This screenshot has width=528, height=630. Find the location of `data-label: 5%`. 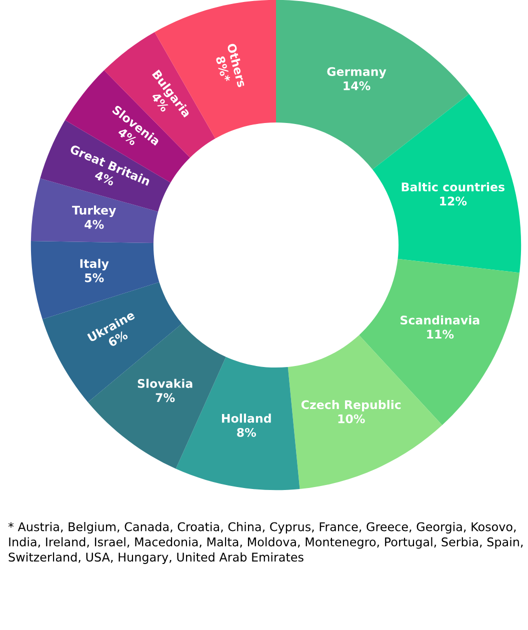

data-label: 5% is located at coordinates (94, 277).